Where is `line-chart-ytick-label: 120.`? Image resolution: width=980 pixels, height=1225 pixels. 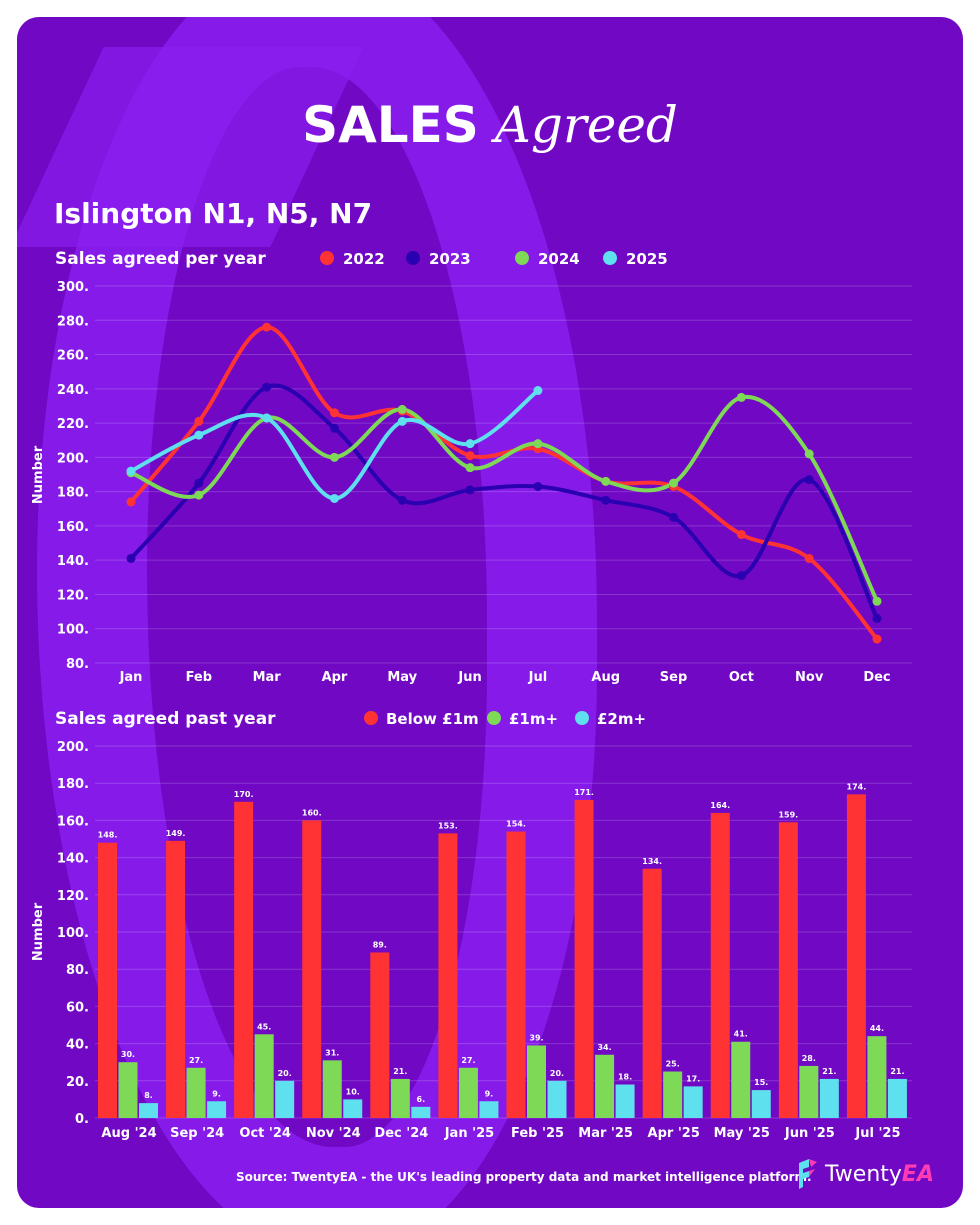
line-chart-ytick-label: 120. is located at coordinates (73, 595).